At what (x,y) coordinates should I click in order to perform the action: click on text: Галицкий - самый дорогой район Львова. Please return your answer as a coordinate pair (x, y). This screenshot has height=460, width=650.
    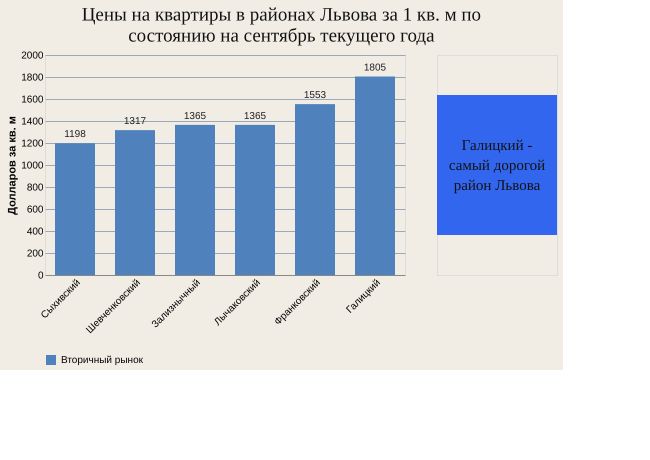
    Looking at the image, I should click on (497, 166).